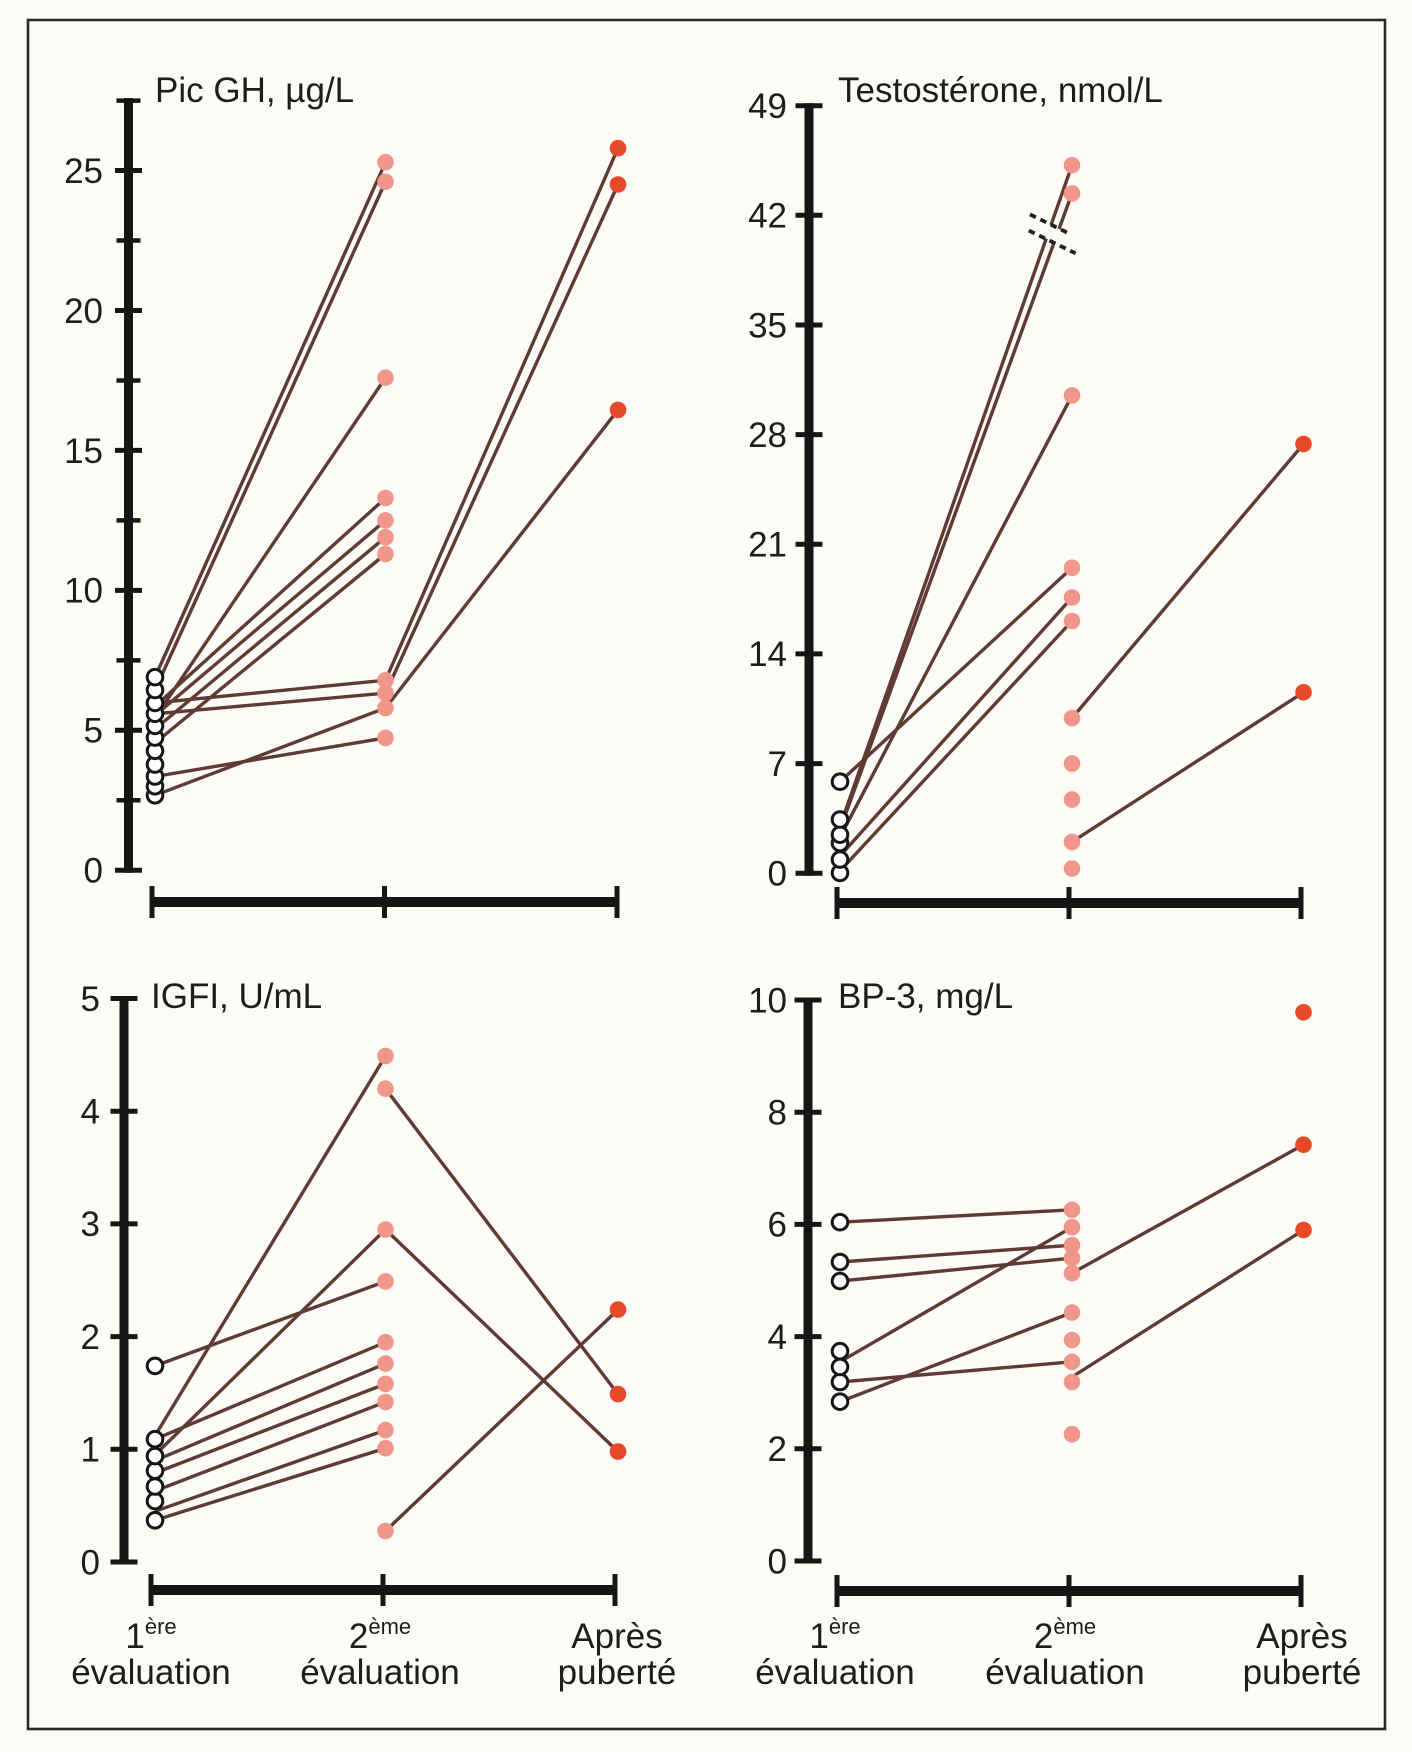 The height and width of the screenshot is (1752, 1412). I want to click on svg-text: 3, so click(90, 1224).